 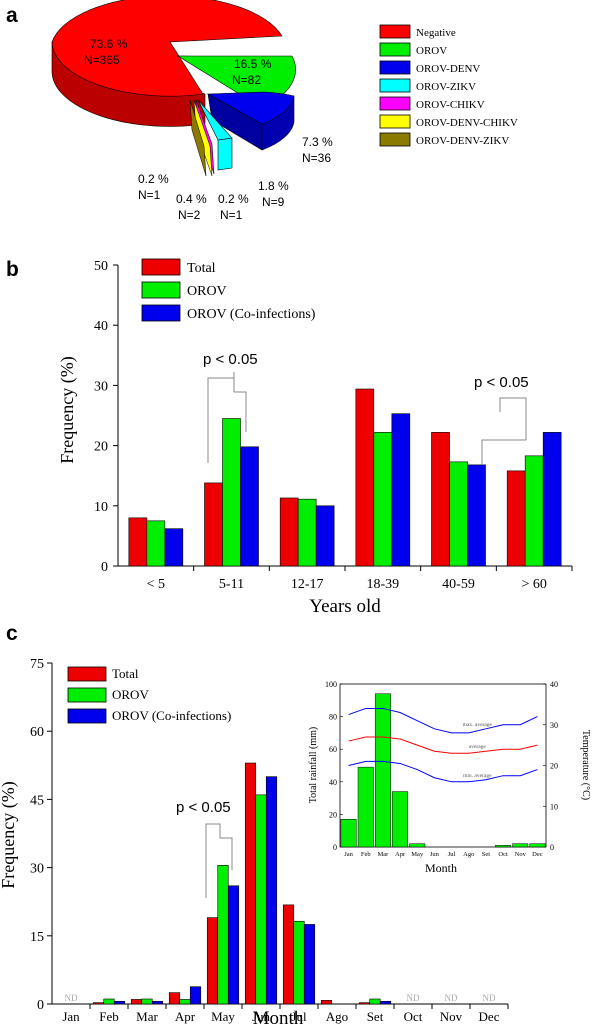 I want to click on c-x-tick-label: Mar, so click(x=147, y=1016).